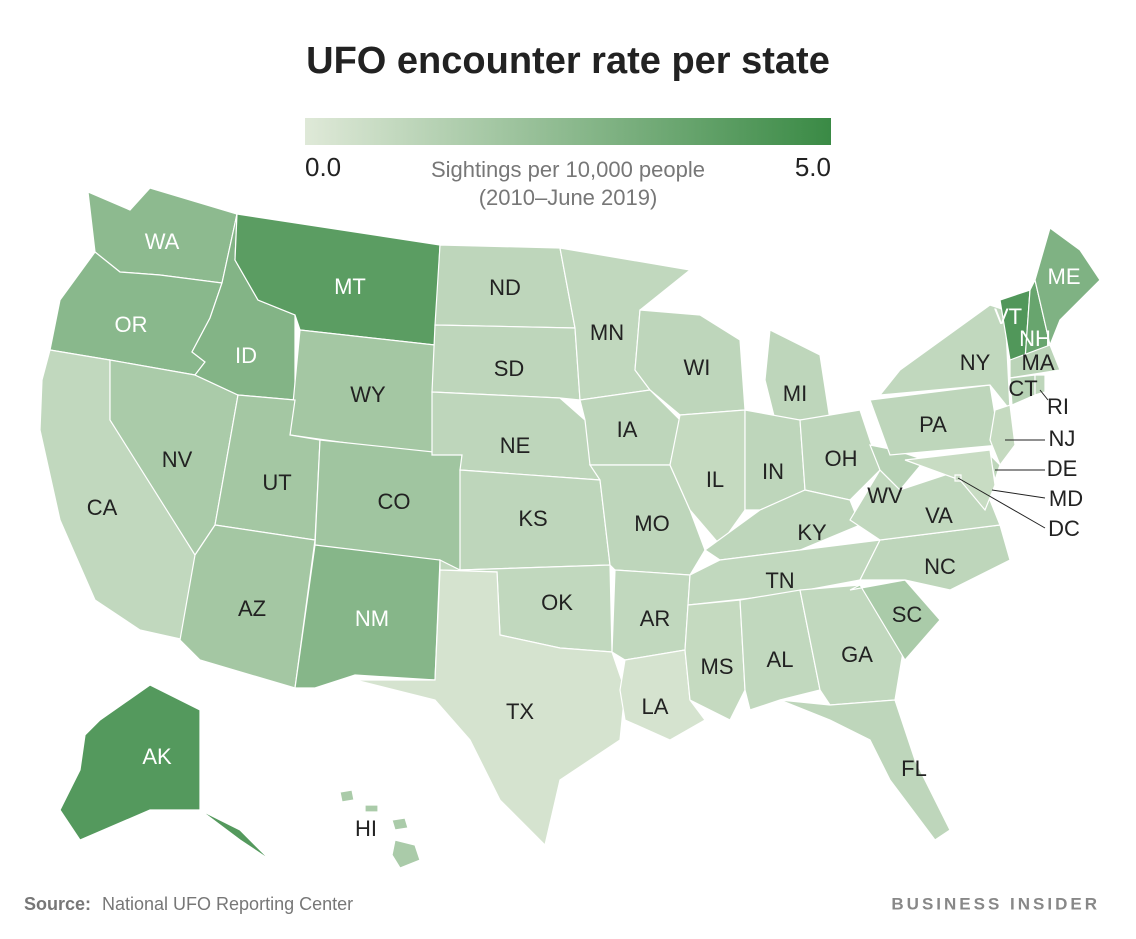 The width and height of the screenshot is (1136, 939). What do you see at coordinates (557, 602) in the screenshot?
I see `state-label: OK` at bounding box center [557, 602].